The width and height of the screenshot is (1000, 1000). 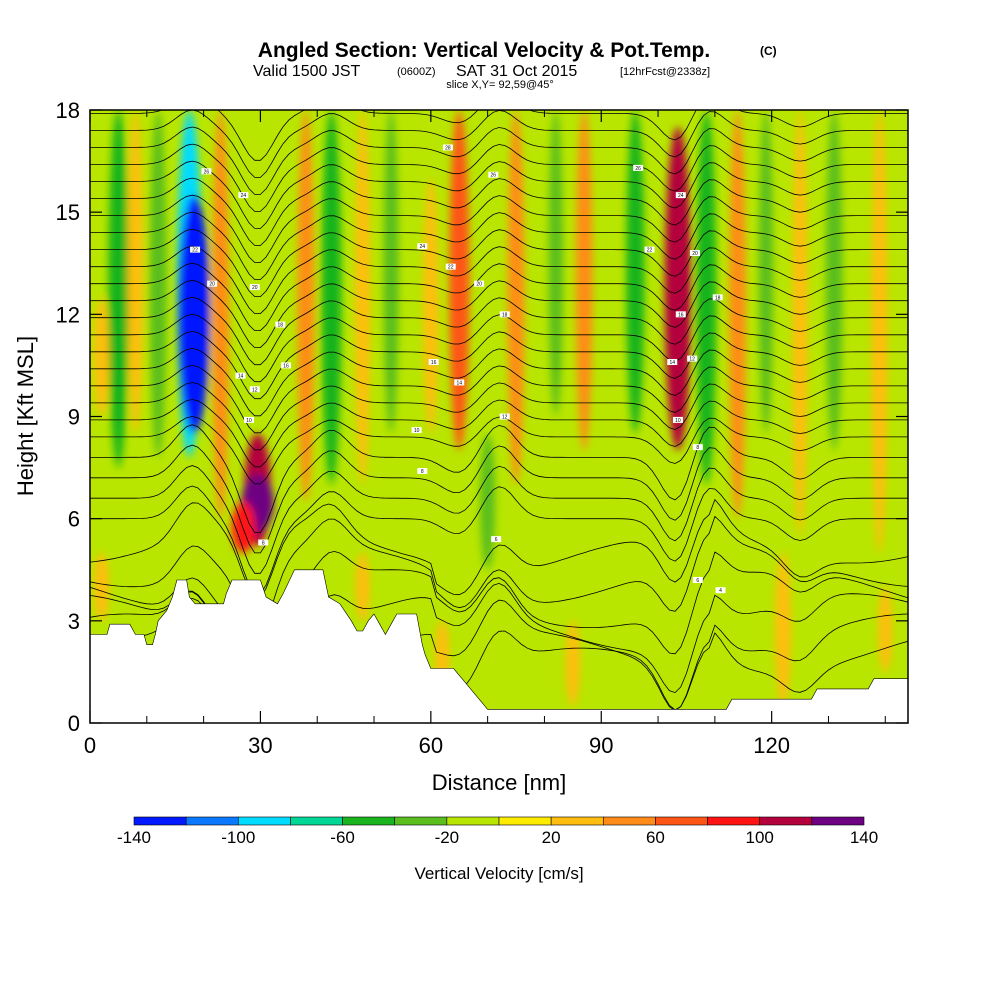 I want to click on contour-label: 6, so click(x=697, y=580).